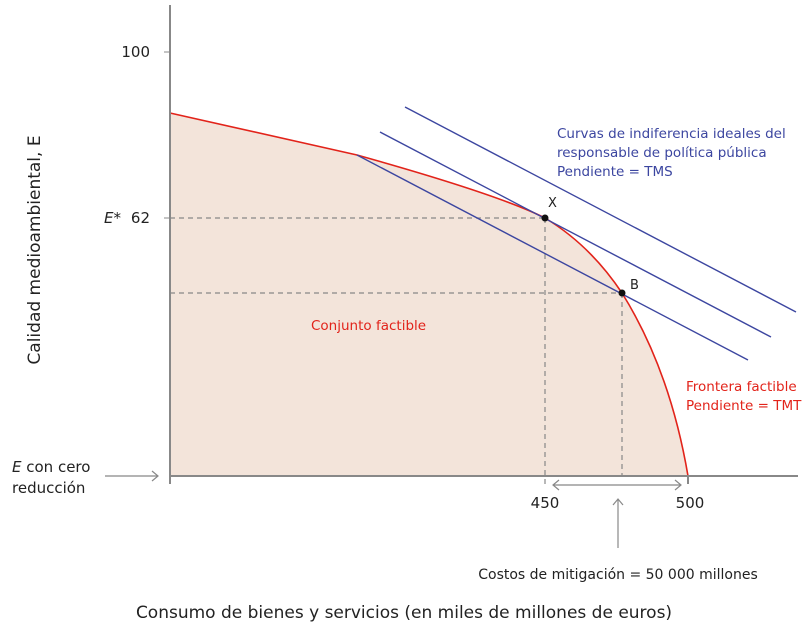  What do you see at coordinates (622, 293) in the screenshot?
I see `point-b` at bounding box center [622, 293].